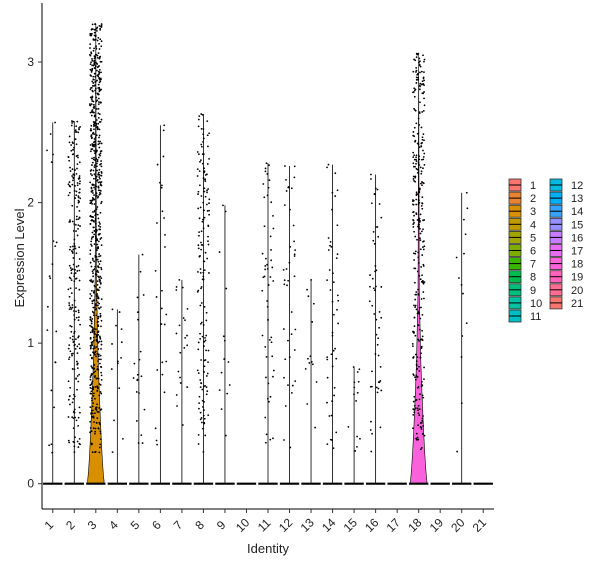 The image size is (600, 568). Describe the element at coordinates (35, 256) in the screenshot. I see `y-axis: 0 1 2 3` at that location.